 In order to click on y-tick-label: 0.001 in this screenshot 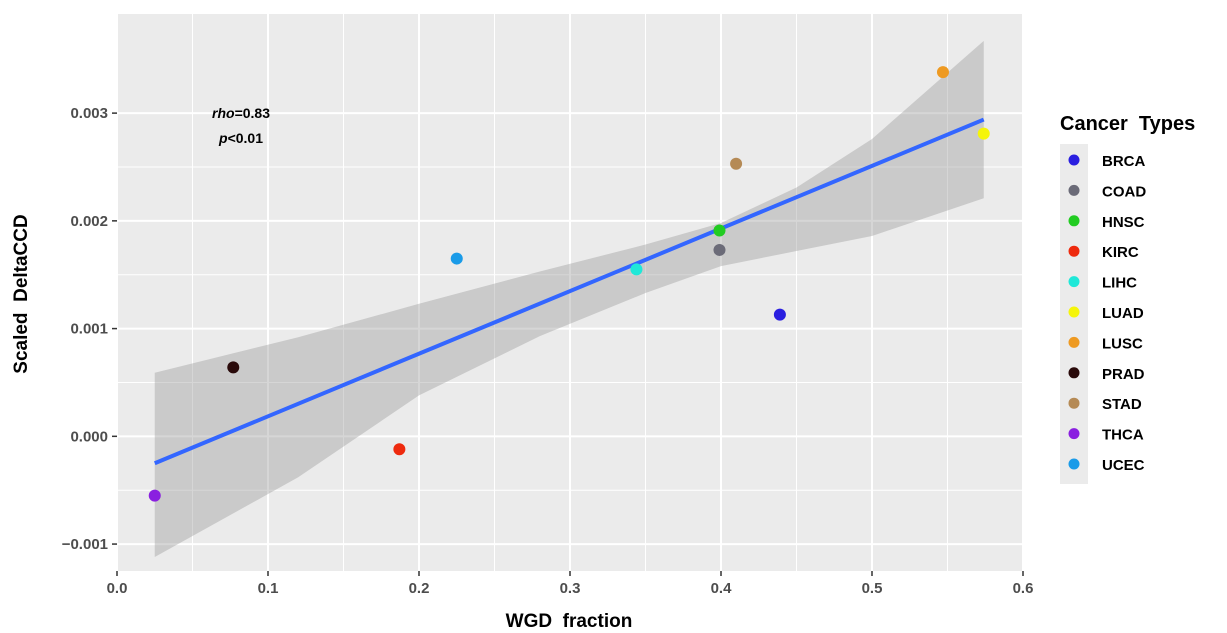, I will do `click(89, 329)`.